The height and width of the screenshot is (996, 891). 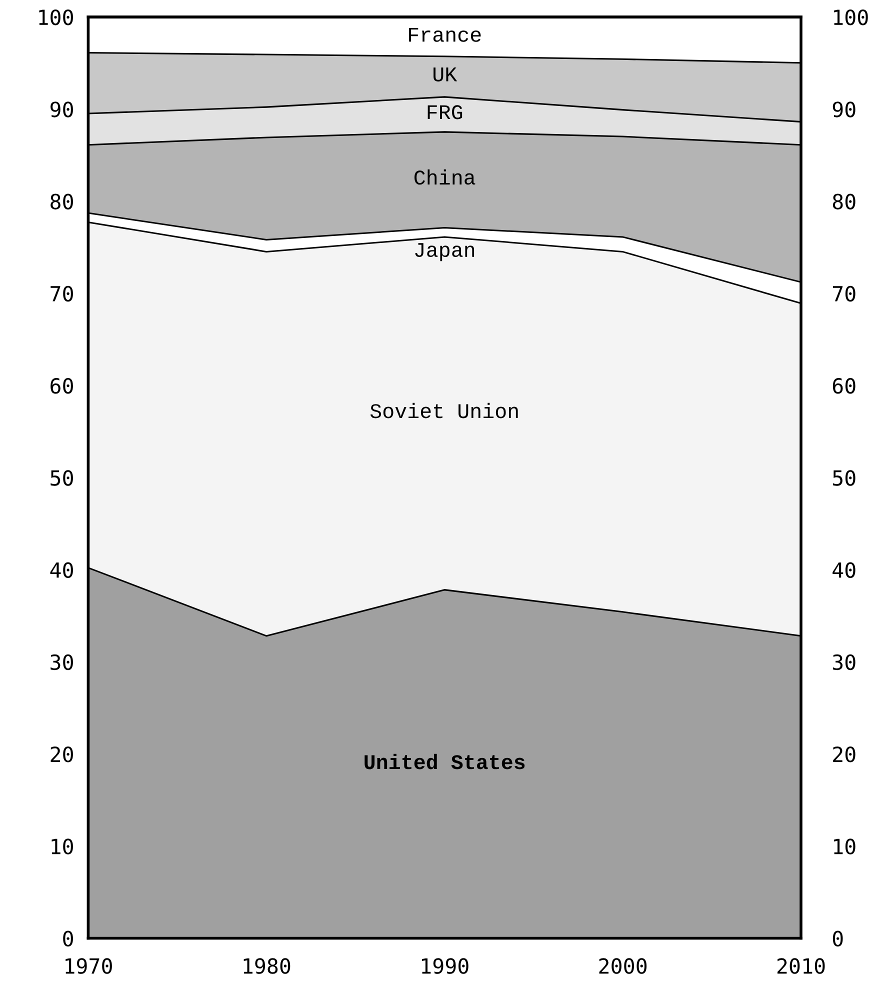 What do you see at coordinates (801, 966) in the screenshot?
I see `x-tick-label: 2010` at bounding box center [801, 966].